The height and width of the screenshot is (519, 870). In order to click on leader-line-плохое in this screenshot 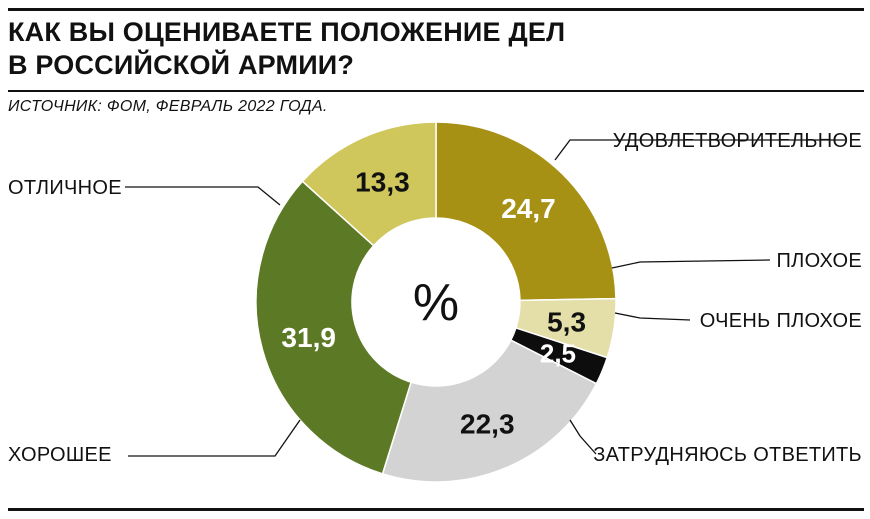, I will do `click(691, 264)`.